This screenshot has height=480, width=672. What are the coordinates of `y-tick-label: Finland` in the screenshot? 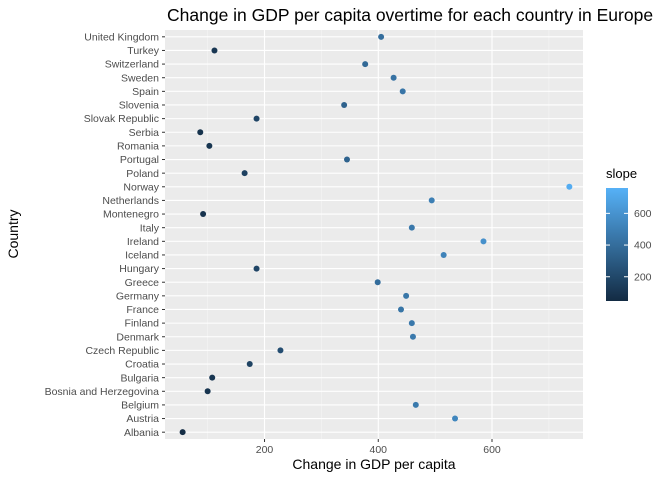 It's located at (142, 324).